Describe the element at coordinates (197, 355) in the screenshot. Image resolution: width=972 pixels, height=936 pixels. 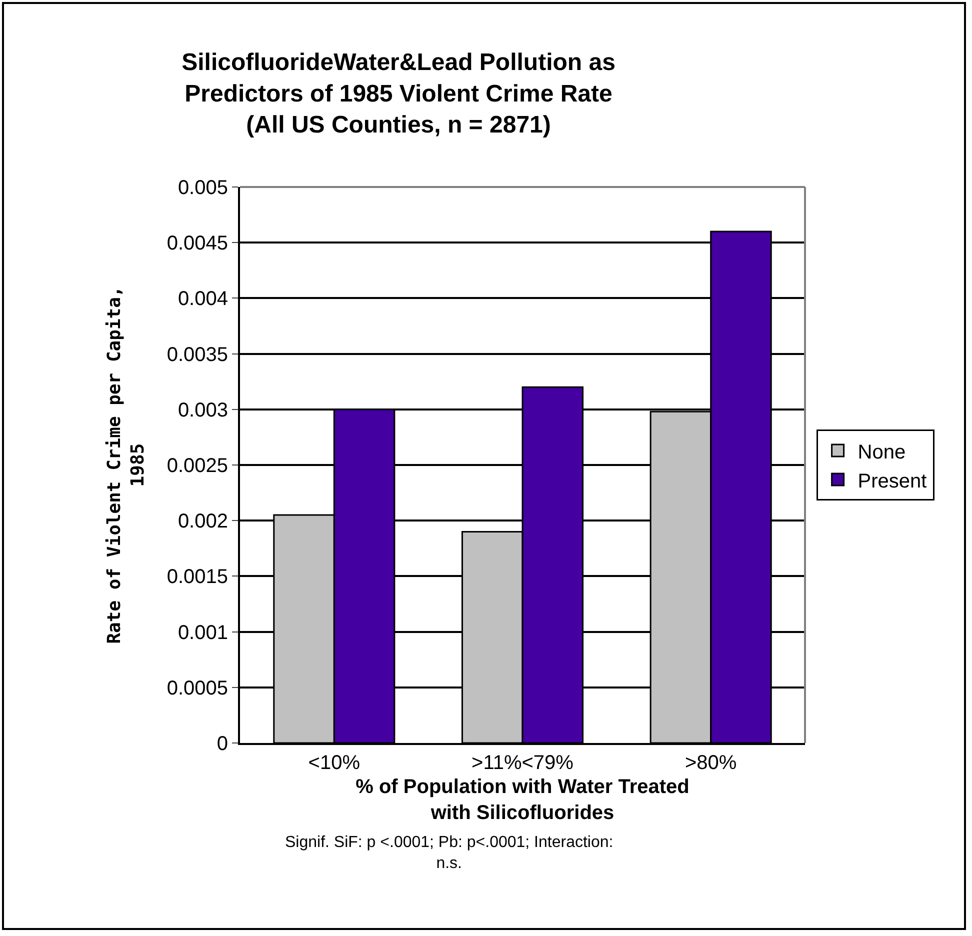
I see `y-tick-label: 0.0035` at that location.